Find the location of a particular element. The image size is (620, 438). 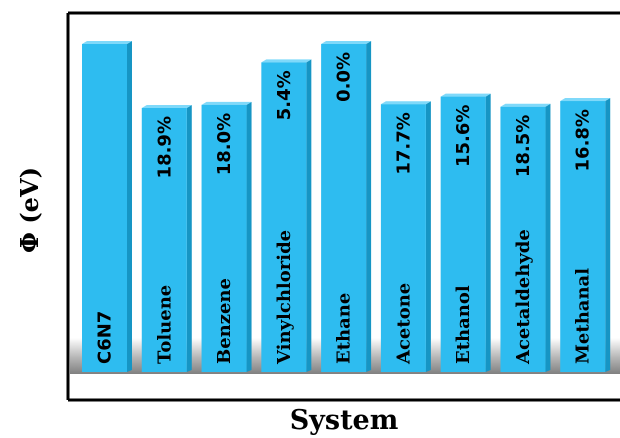

bar-acetaldehyde is located at coordinates (523, 239).